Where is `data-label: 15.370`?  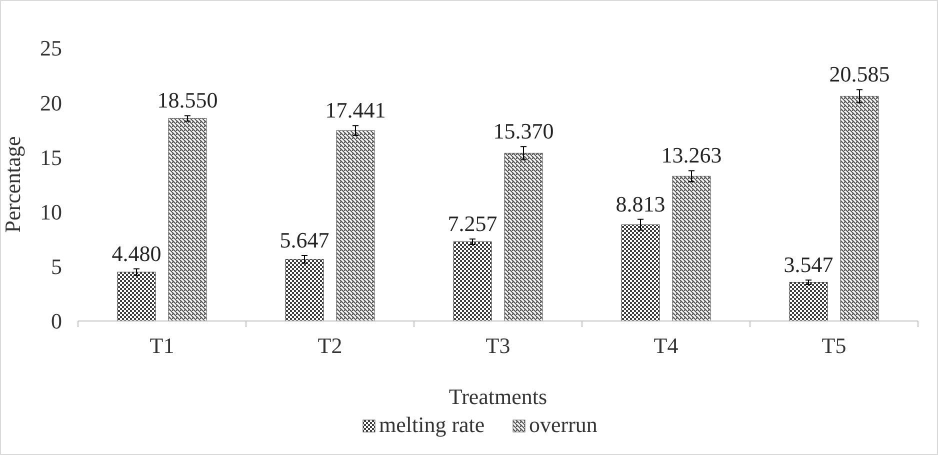 data-label: 15.370 is located at coordinates (523, 131).